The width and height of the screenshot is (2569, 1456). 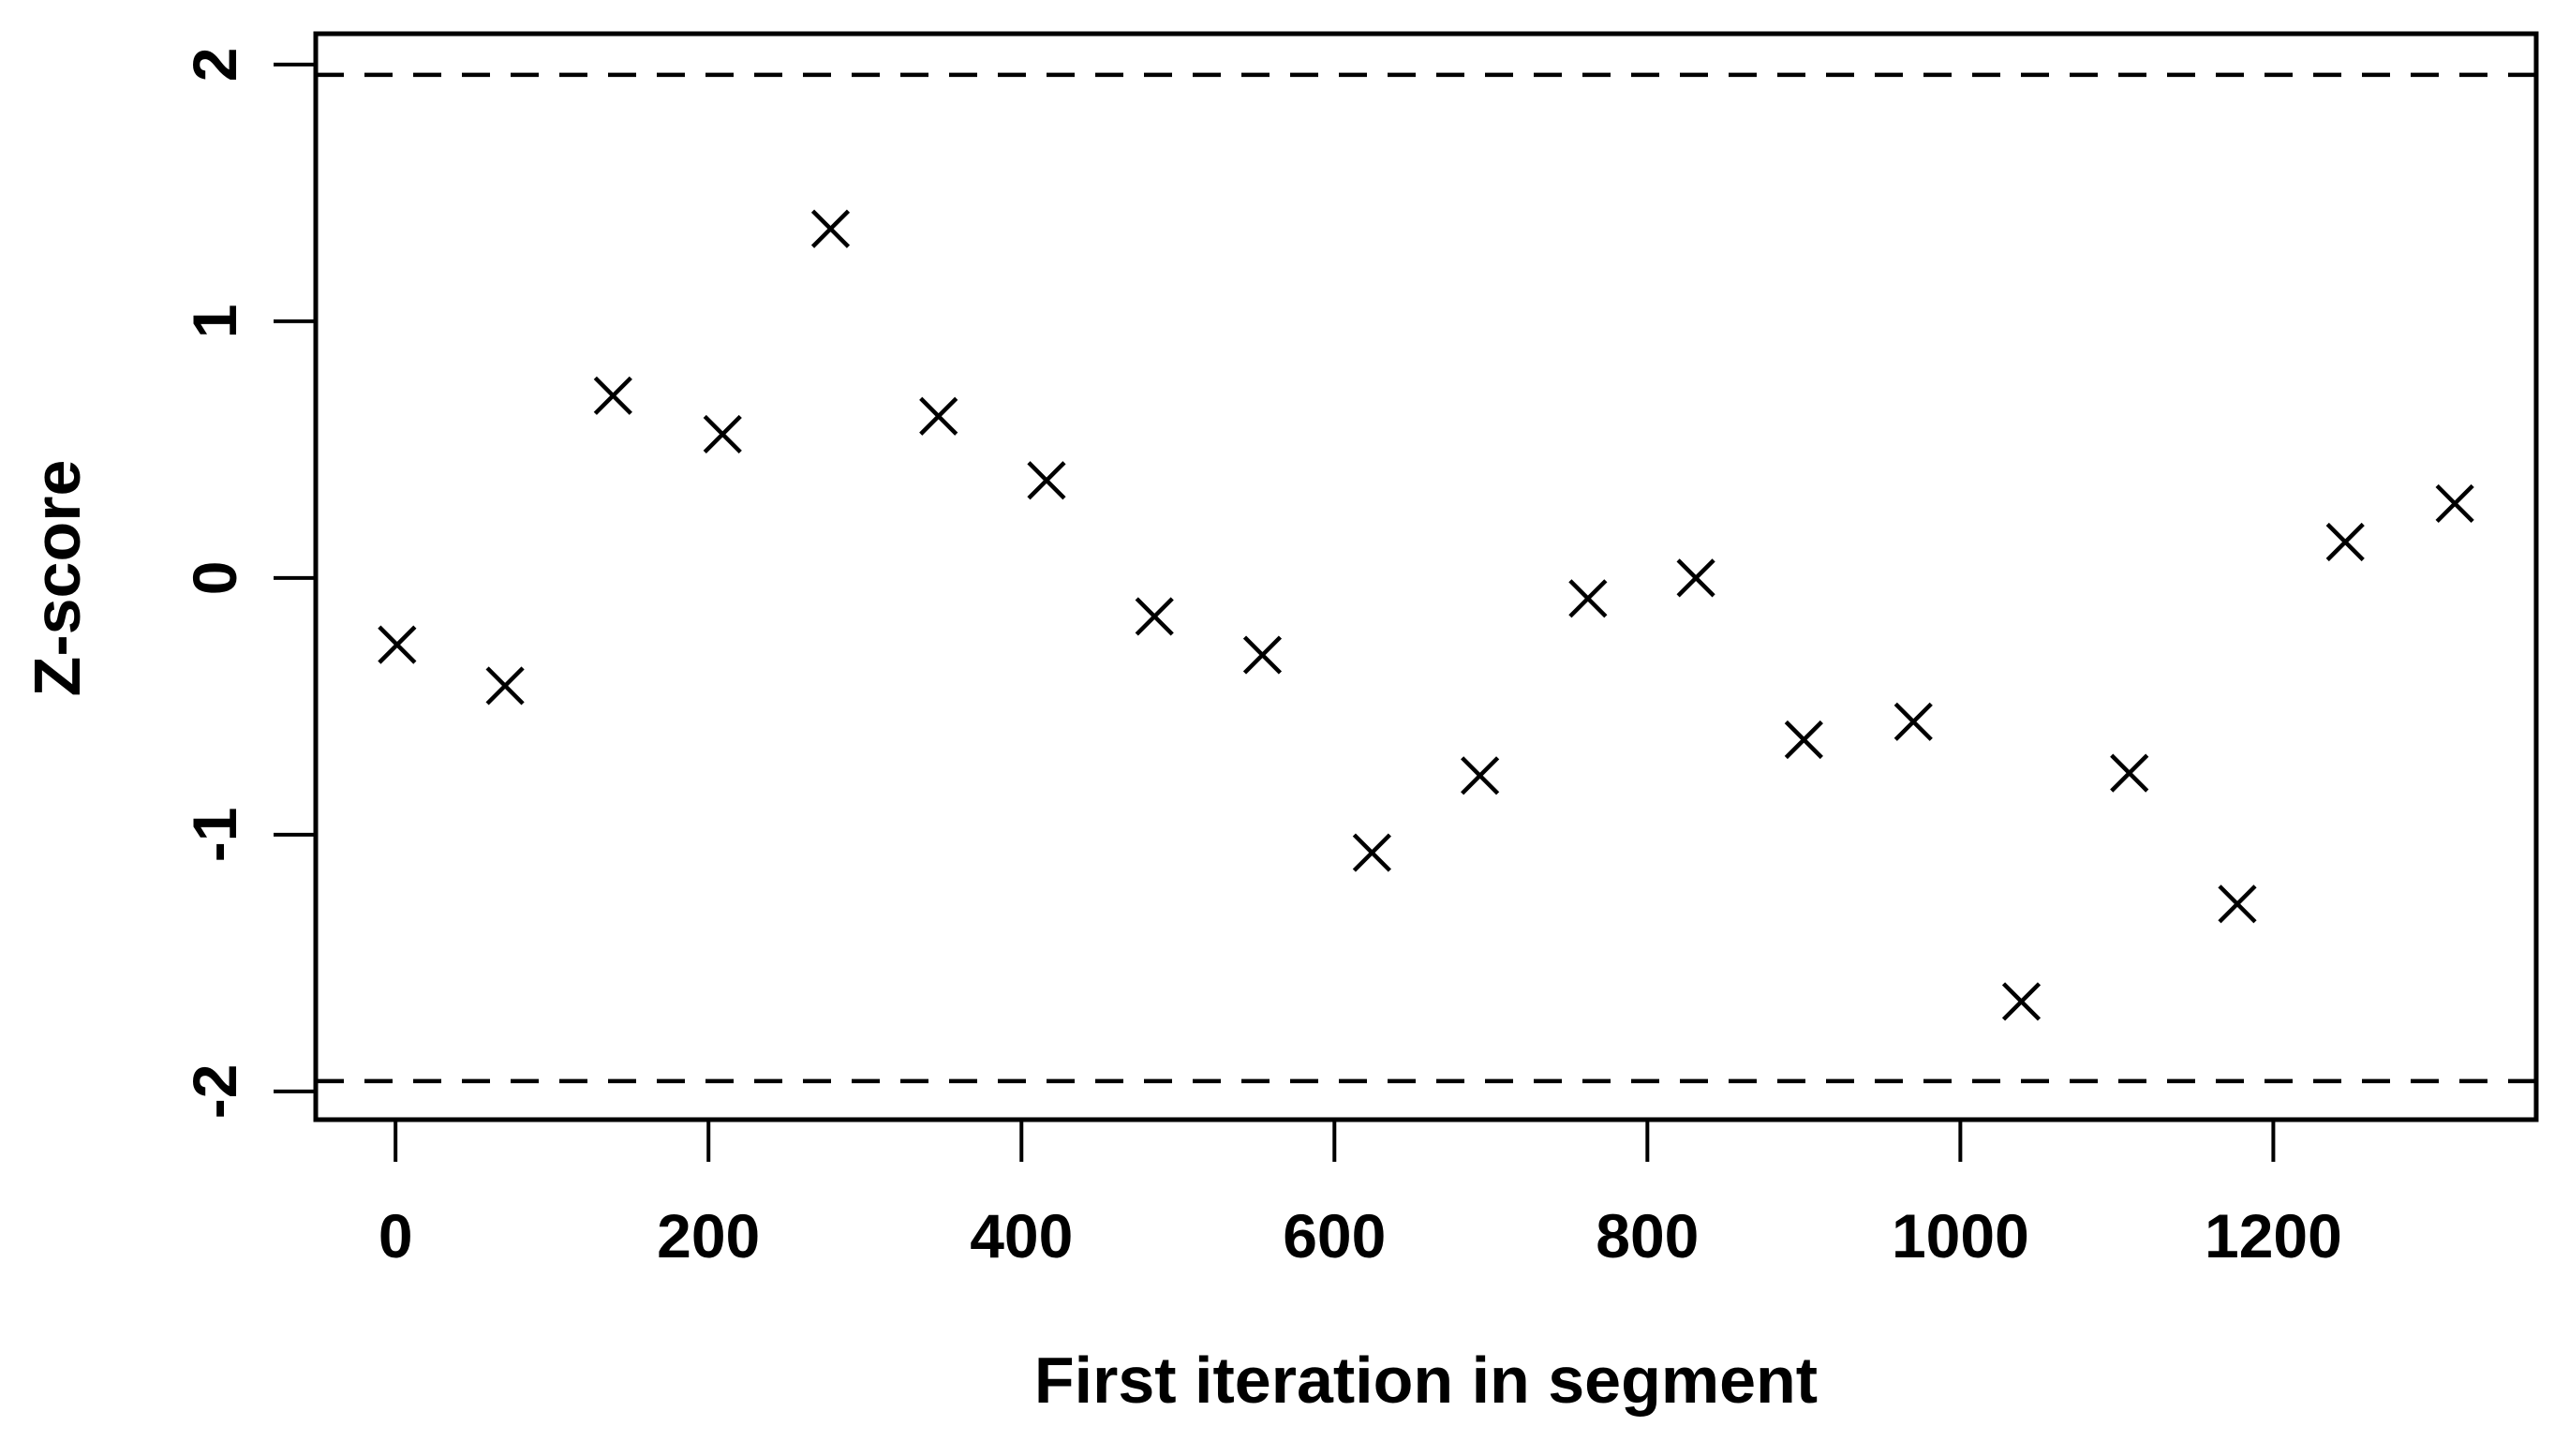 I want to click on x-tick-label: 200, so click(x=708, y=1235).